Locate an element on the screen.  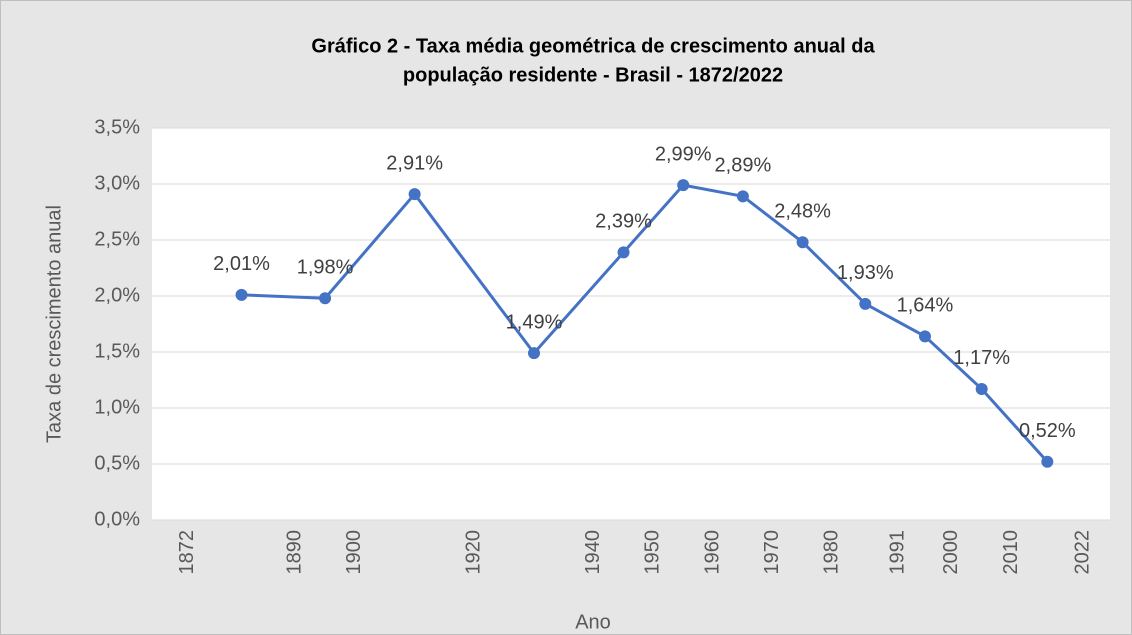
data-label: 1,49% is located at coordinates (534, 322).